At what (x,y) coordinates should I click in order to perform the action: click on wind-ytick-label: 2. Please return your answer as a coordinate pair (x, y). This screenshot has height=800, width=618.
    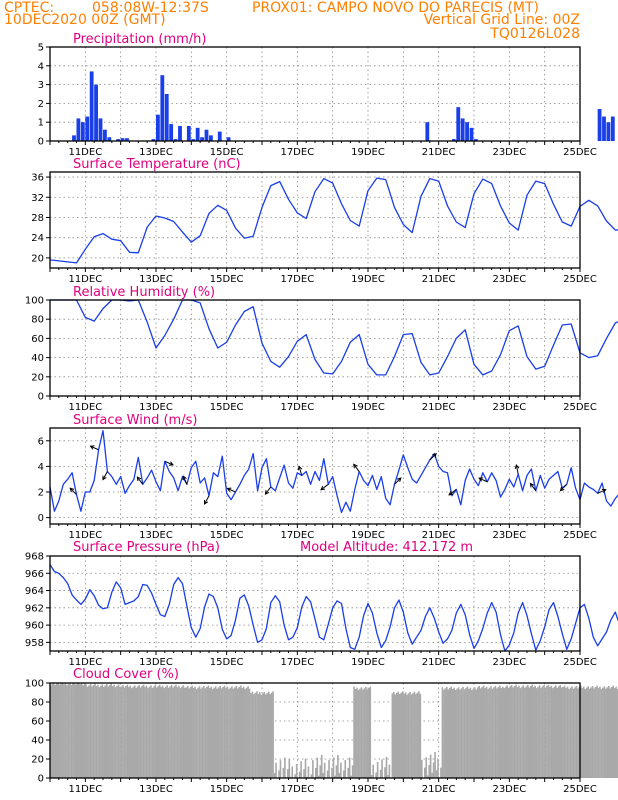
    Looking at the image, I should click on (41, 493).